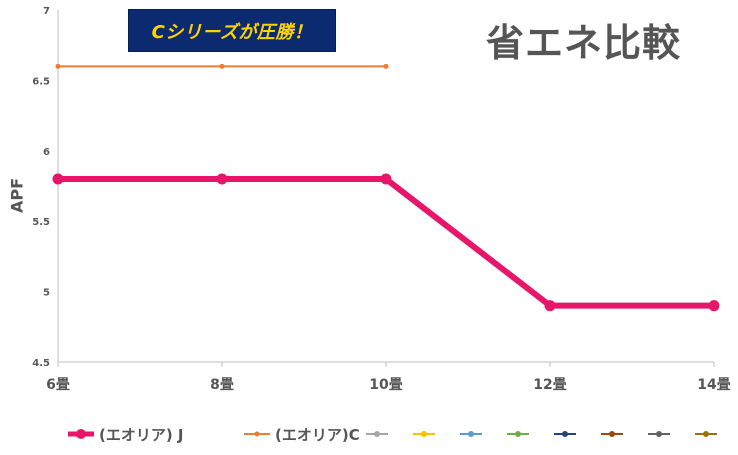 This screenshot has width=738, height=455. Describe the element at coordinates (41, 363) in the screenshot. I see `y-tick-label: 4.5` at that location.